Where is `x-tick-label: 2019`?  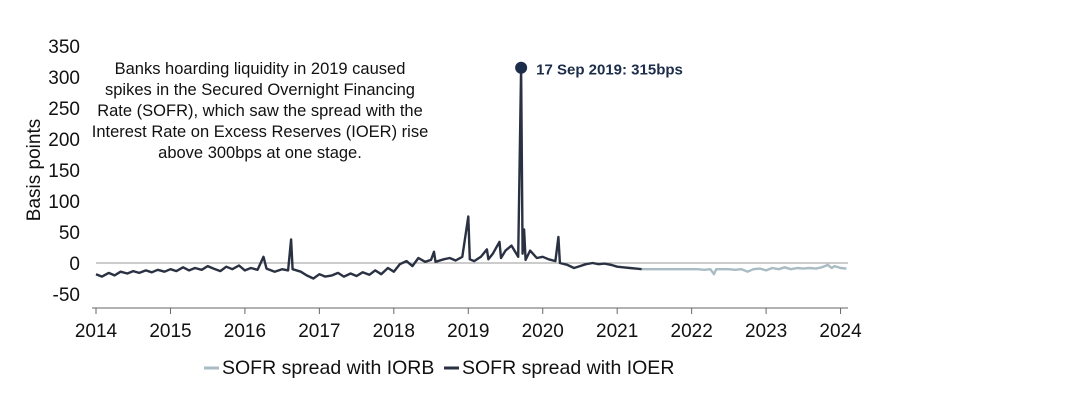 x-tick-label: 2019 is located at coordinates (468, 331).